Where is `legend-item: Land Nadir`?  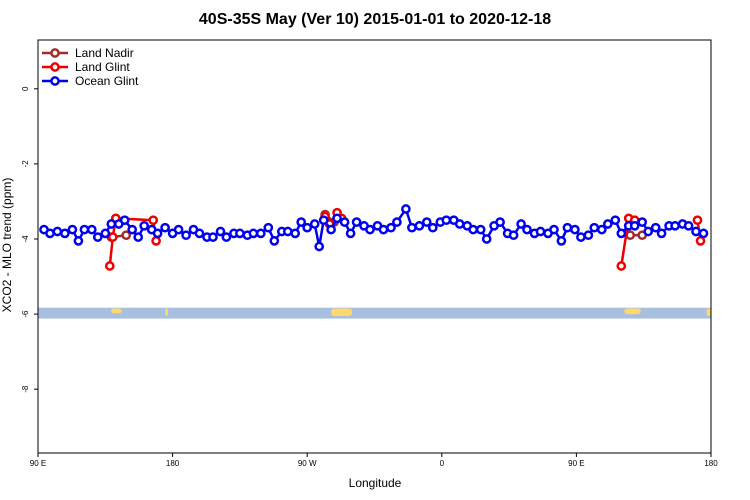
legend-item: Land Nadir is located at coordinates (88, 53).